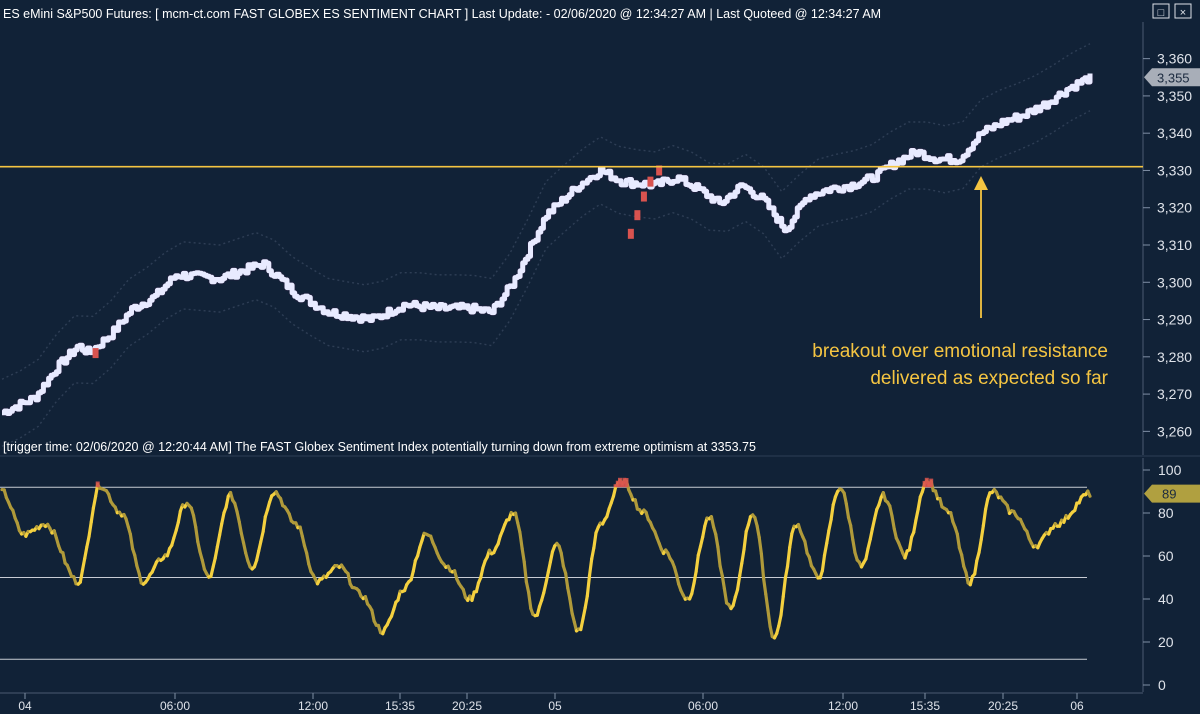  I want to click on sentiment-tick-label: 80, so click(1166, 513).